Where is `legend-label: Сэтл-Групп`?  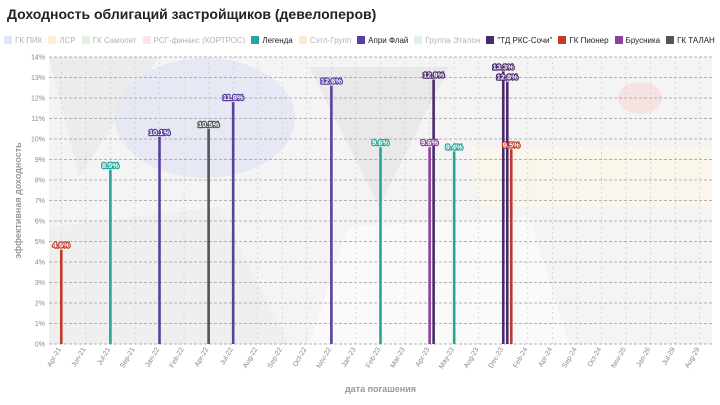 legend-label: Сэтл-Групп is located at coordinates (330, 40).